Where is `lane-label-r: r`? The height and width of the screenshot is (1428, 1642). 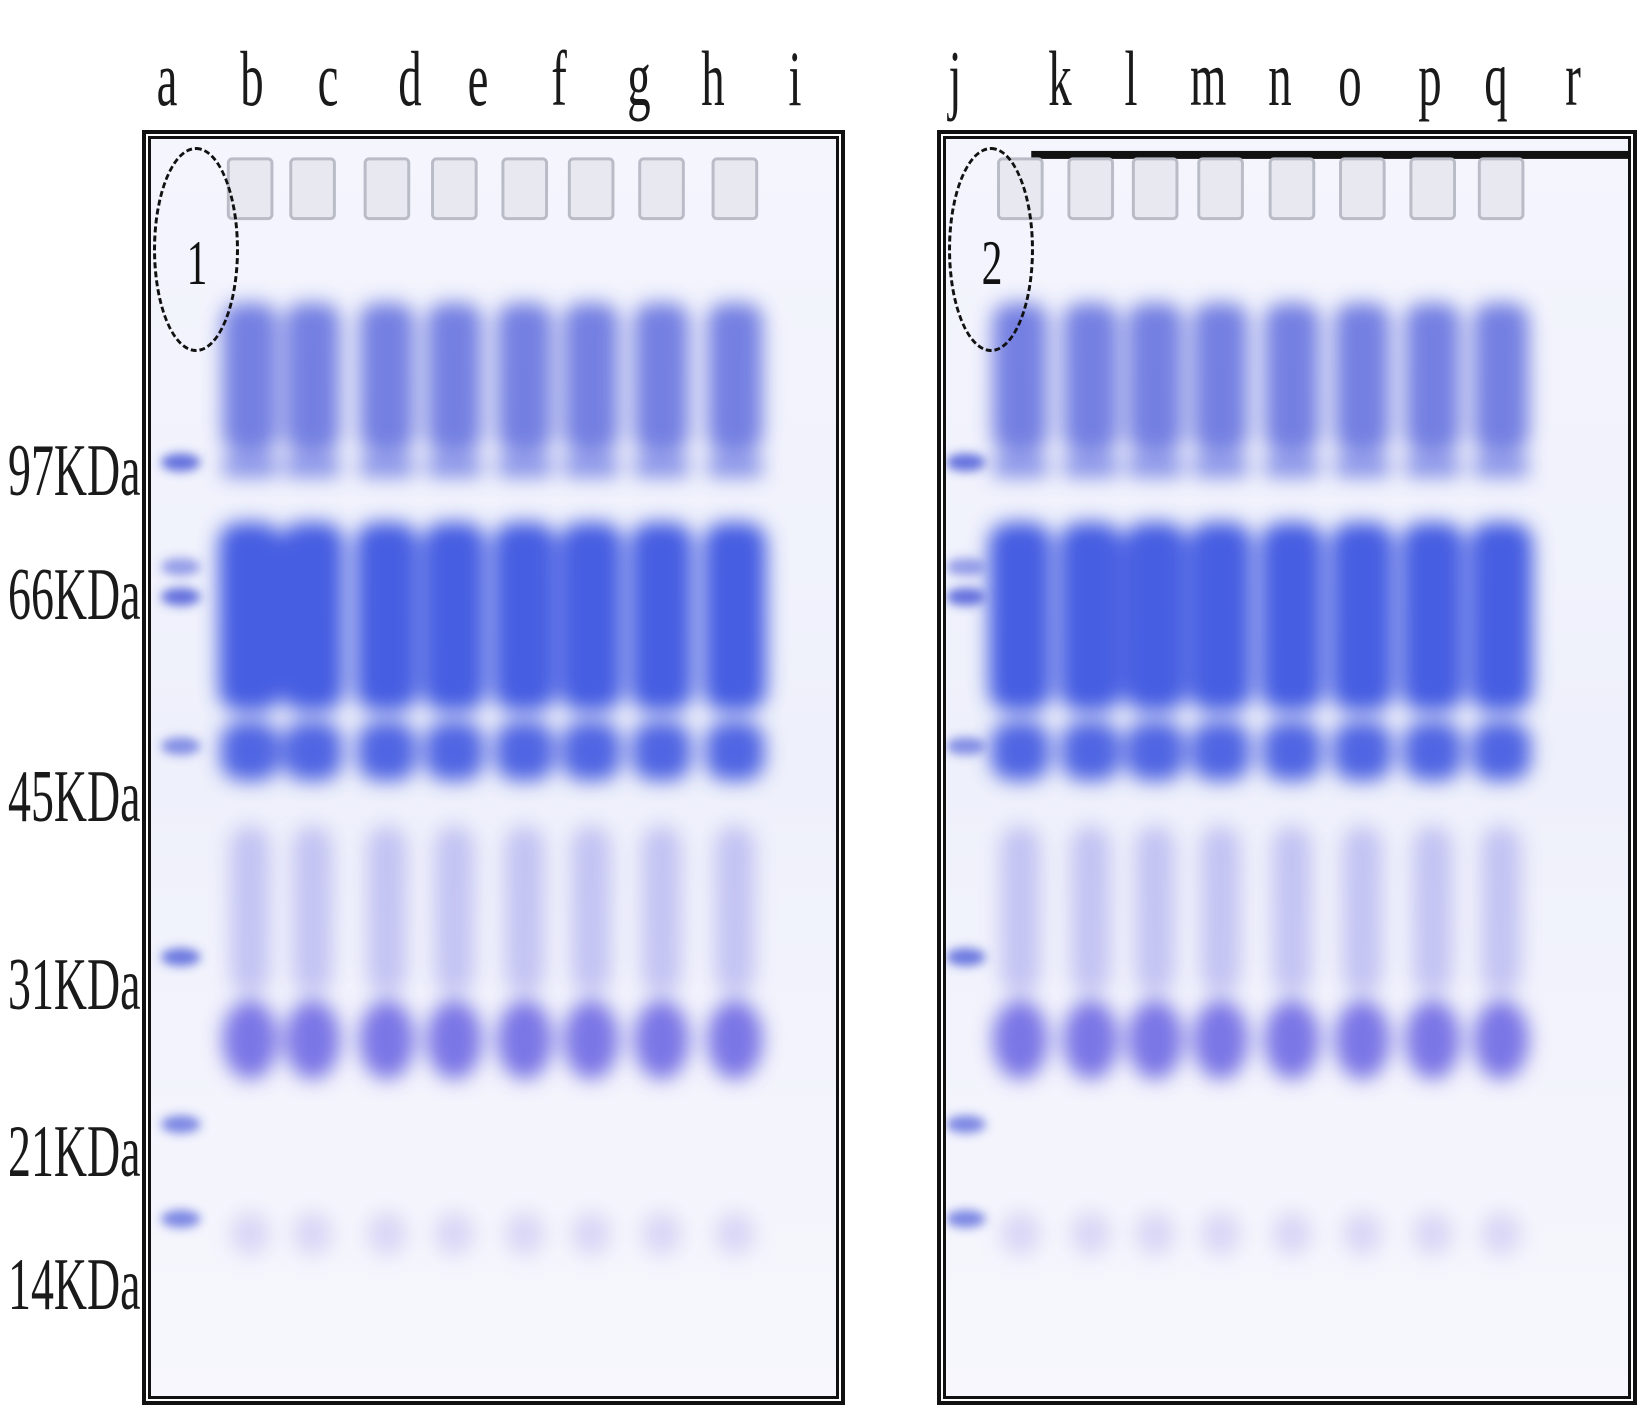
lane-label-r: r is located at coordinates (1573, 78).